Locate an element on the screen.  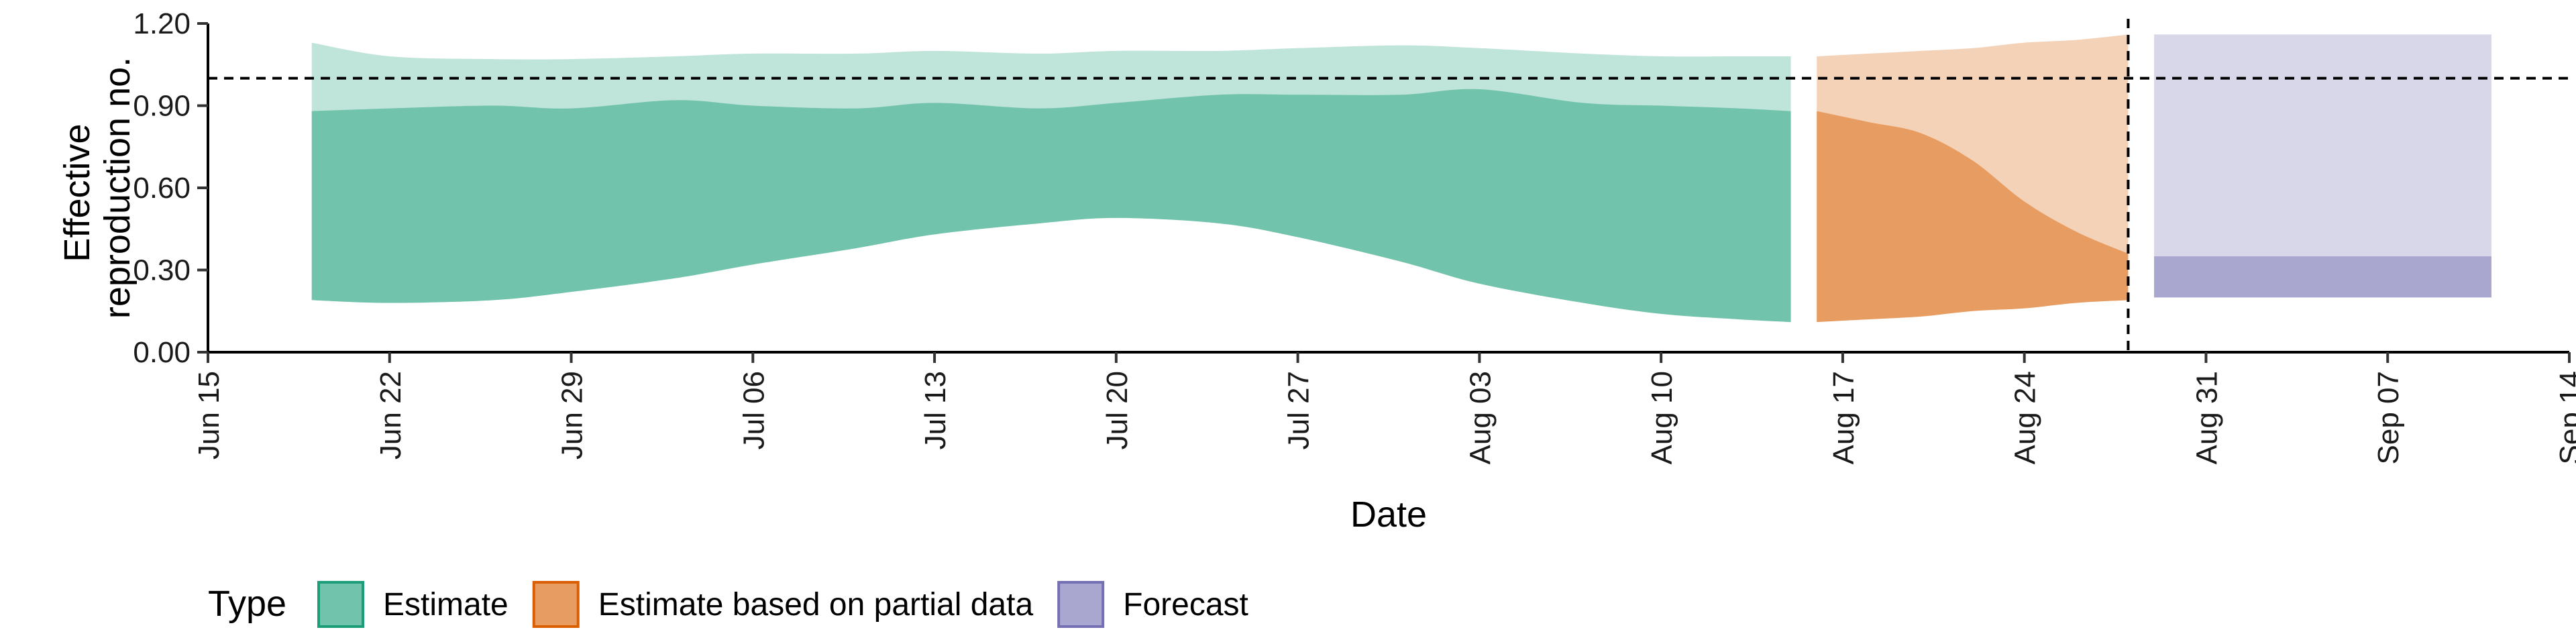
y-tick-label: 0.60 is located at coordinates (162, 188).